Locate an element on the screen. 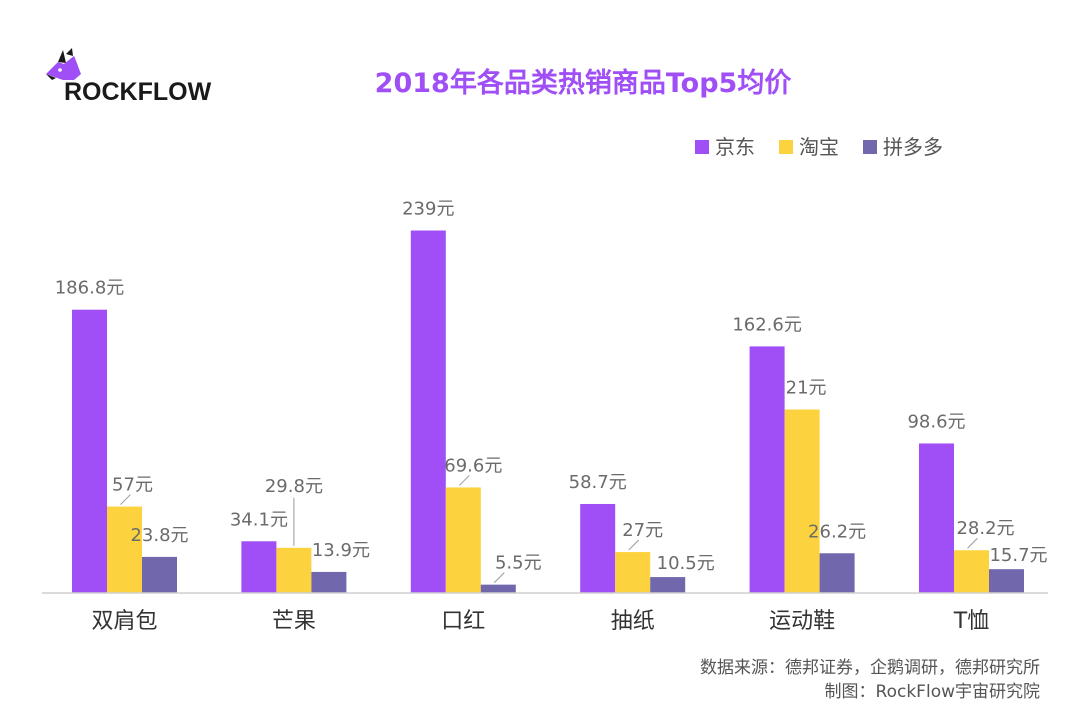 The height and width of the screenshot is (722, 1080). bar-拼多多-运动鞋 is located at coordinates (837, 573).